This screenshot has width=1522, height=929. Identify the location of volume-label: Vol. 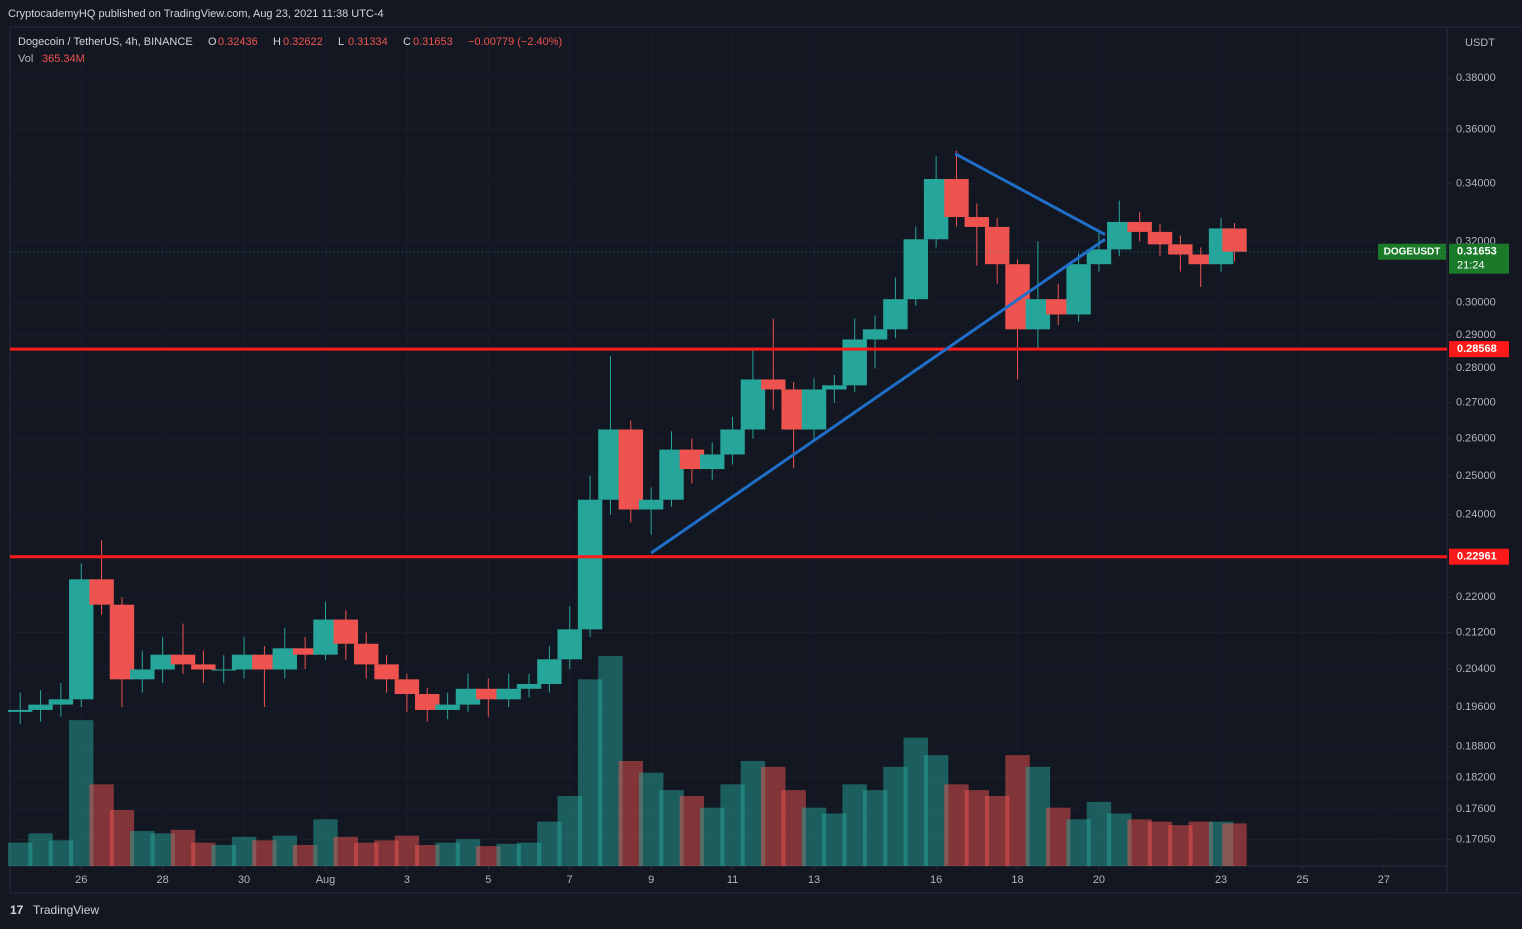
(25, 59).